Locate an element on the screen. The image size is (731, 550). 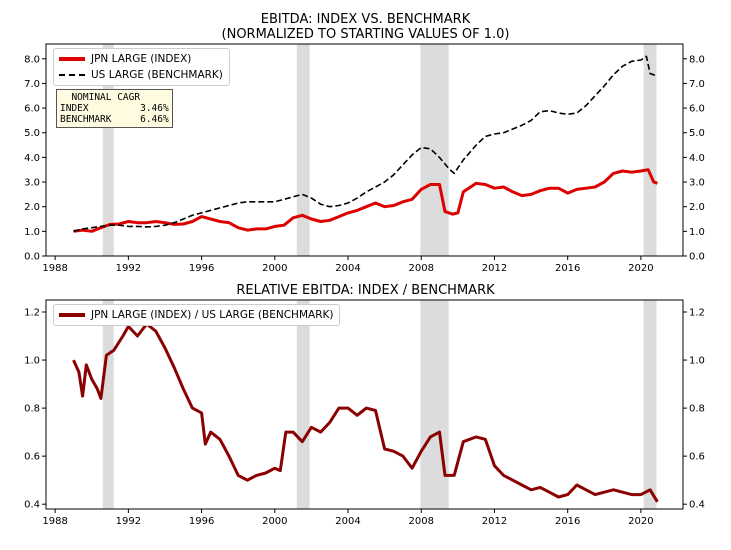
chart2-title: RELATIVE EBITDA: INDEX / BENCHMARK is located at coordinates (365, 290).